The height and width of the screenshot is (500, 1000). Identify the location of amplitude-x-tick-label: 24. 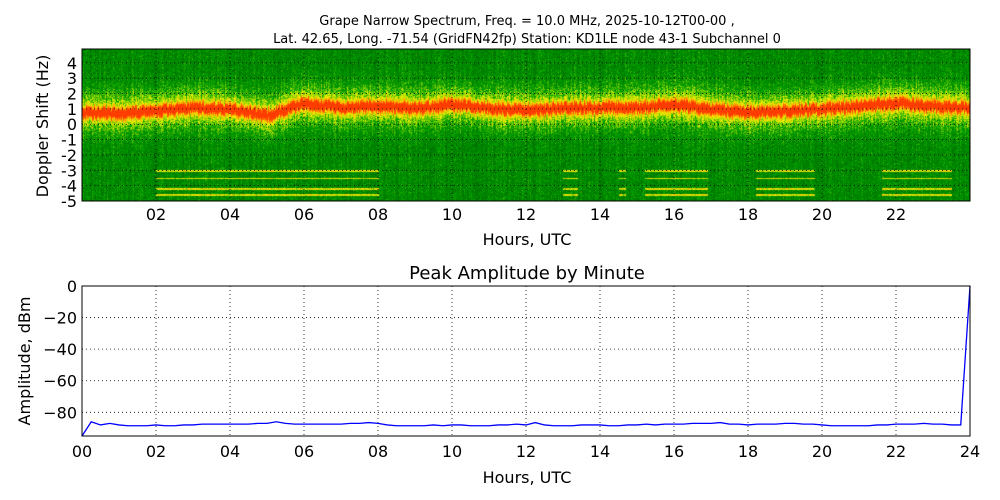
(970, 451).